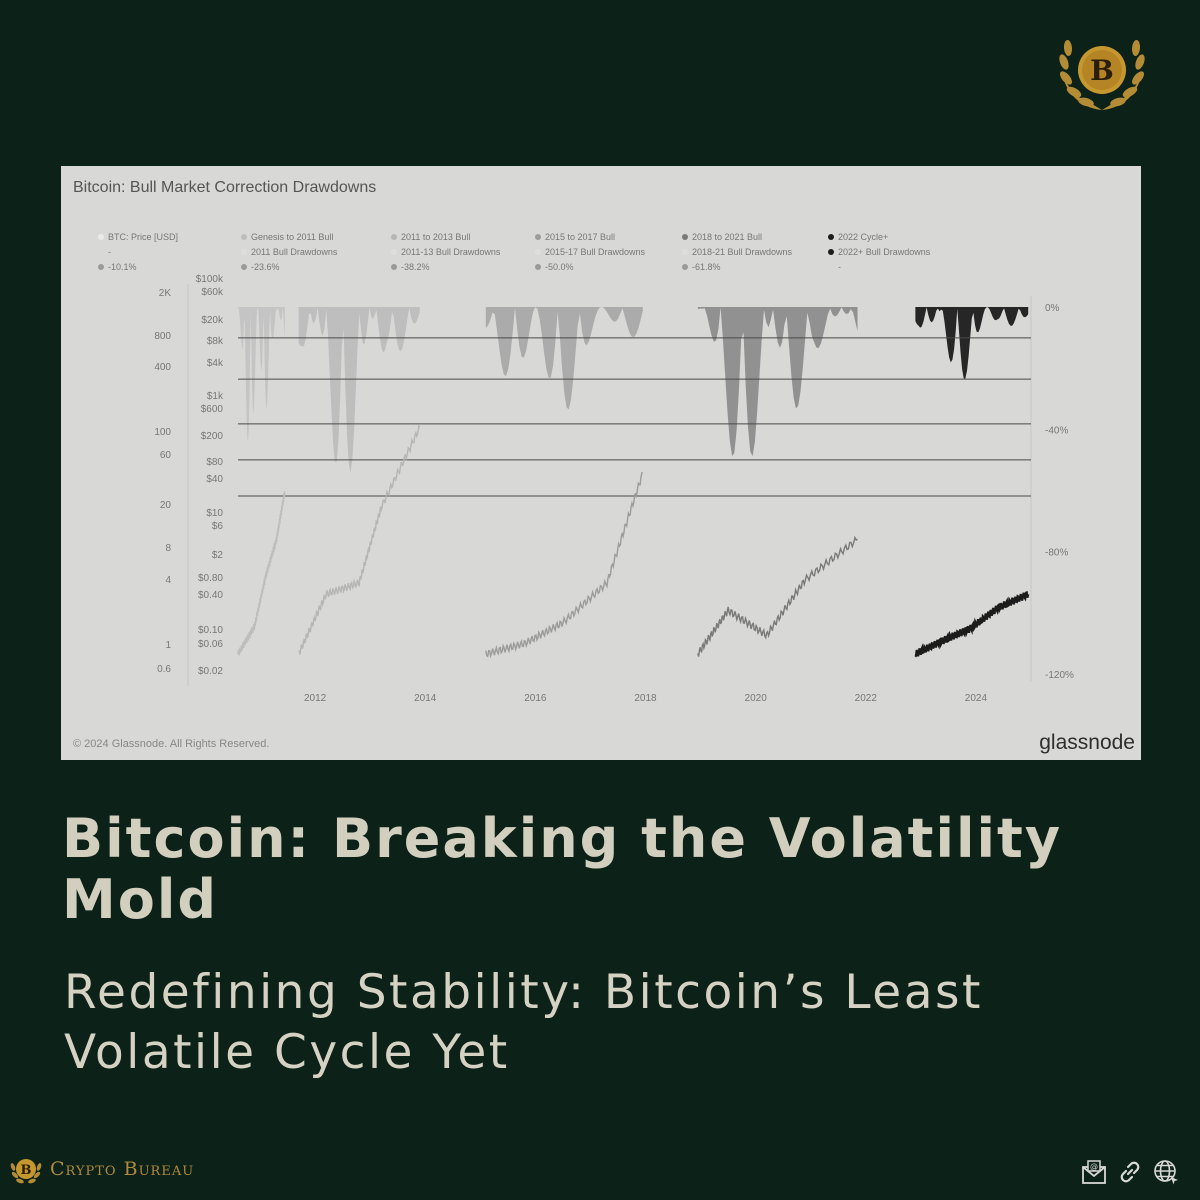 This screenshot has width=1200, height=1200. I want to click on email-icon: @, so click(1094, 1172).